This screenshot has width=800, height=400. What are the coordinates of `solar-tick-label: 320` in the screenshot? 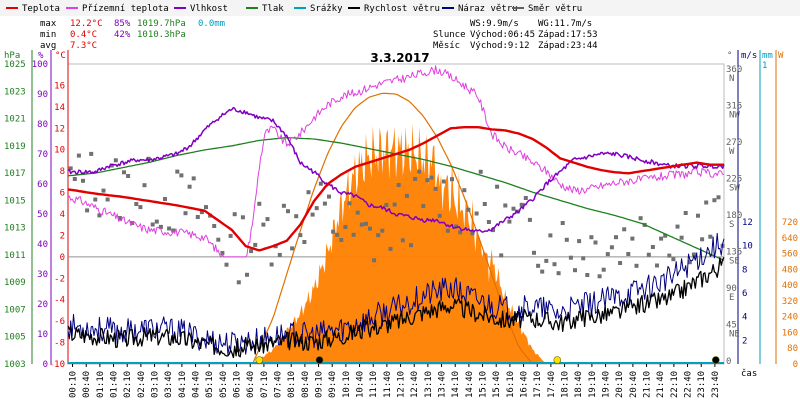 It's located at (790, 302).